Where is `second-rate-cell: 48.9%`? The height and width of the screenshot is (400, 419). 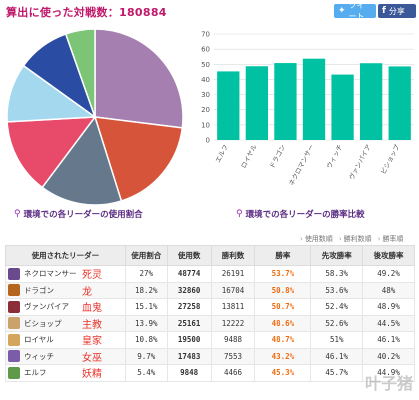 second-rate-cell: 48.9% is located at coordinates (388, 307).